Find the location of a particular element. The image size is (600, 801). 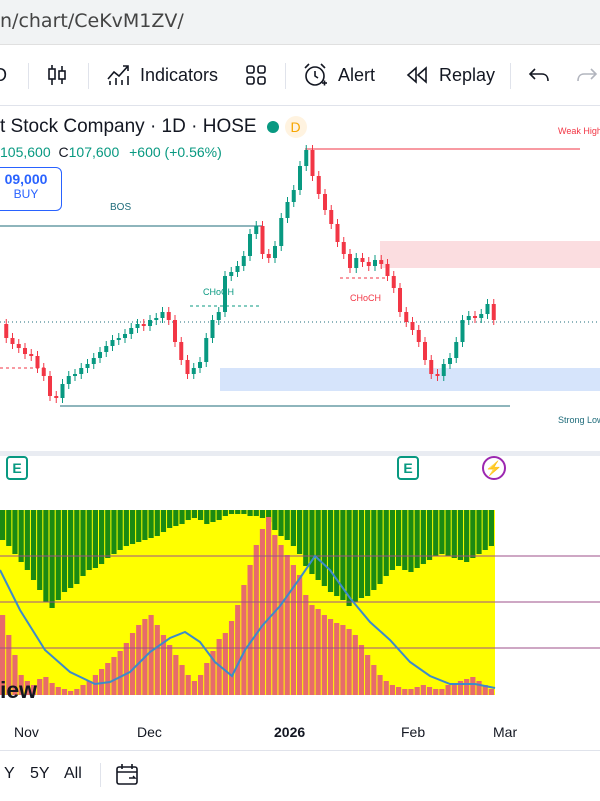

calendar-range-icon is located at coordinates (128, 777).